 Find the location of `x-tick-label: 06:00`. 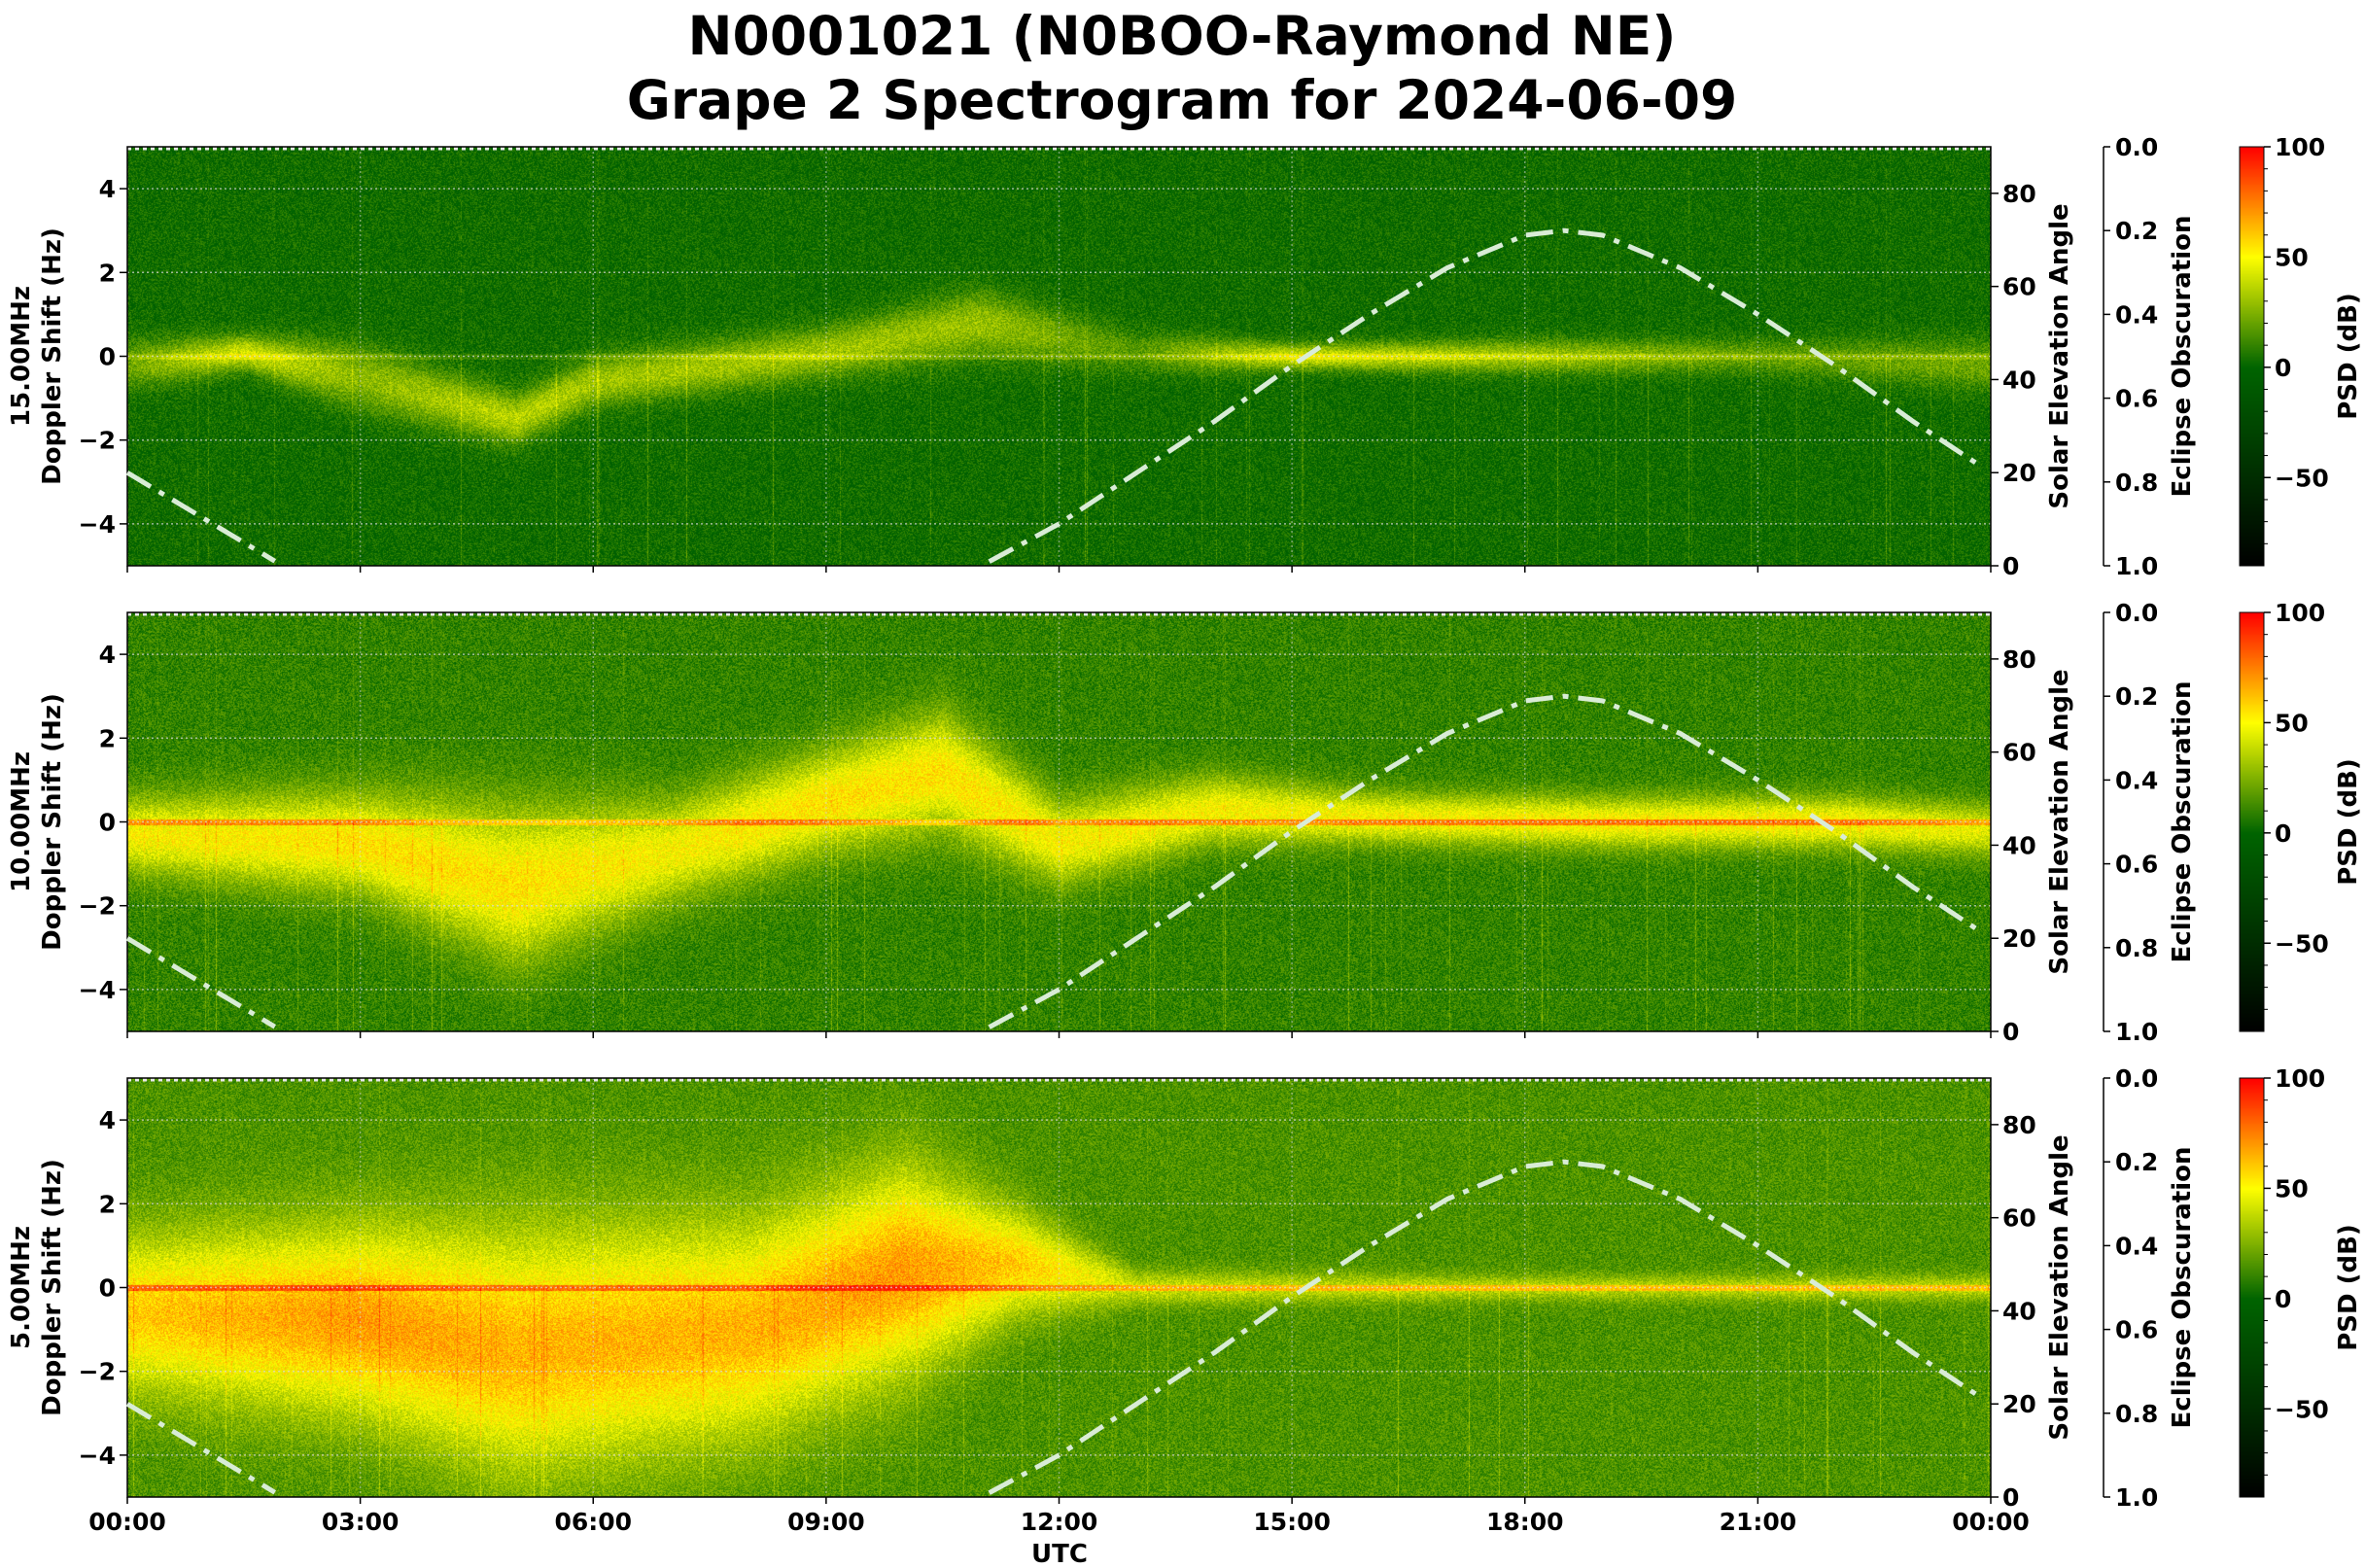

x-tick-label: 06:00 is located at coordinates (593, 1522).